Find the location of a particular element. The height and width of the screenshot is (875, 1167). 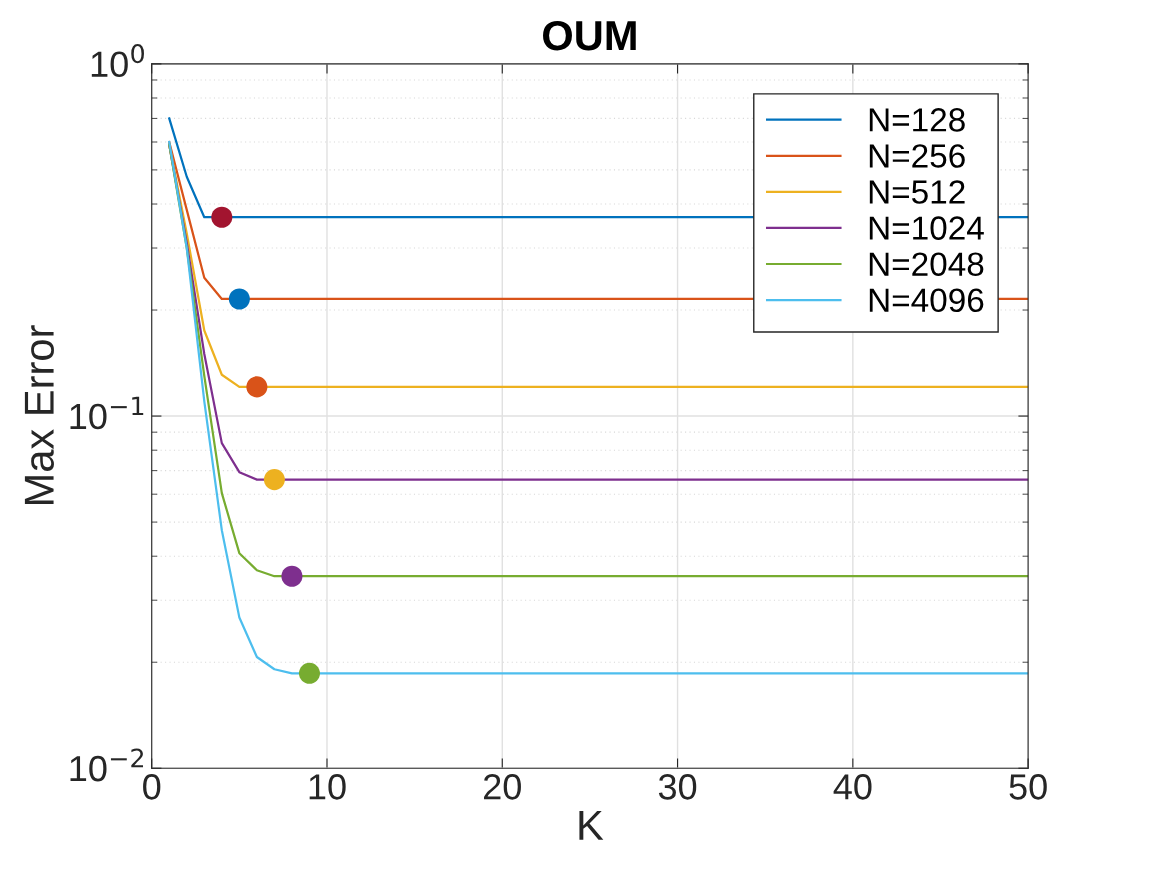

legend-label: N=2048 is located at coordinates (926, 264).